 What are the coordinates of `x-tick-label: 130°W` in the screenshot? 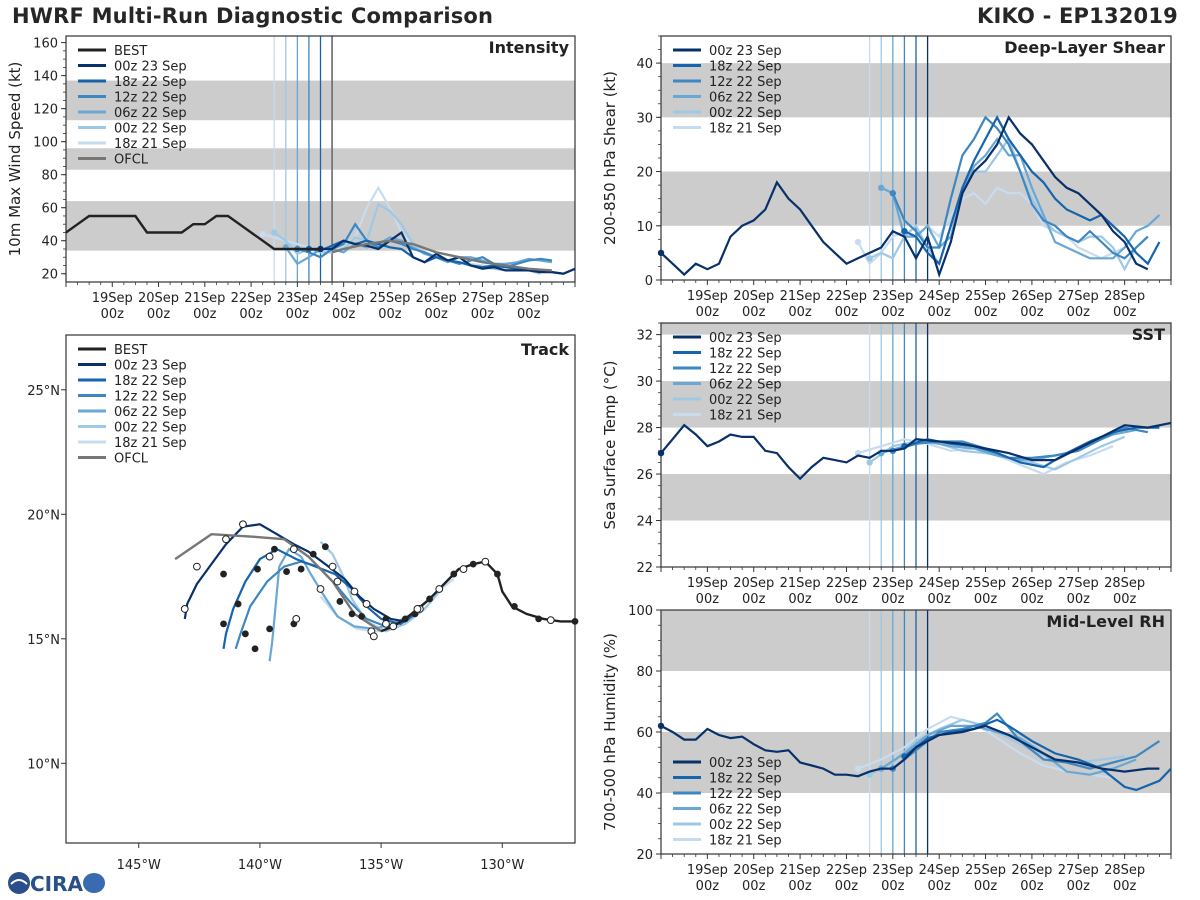 It's located at (502, 865).